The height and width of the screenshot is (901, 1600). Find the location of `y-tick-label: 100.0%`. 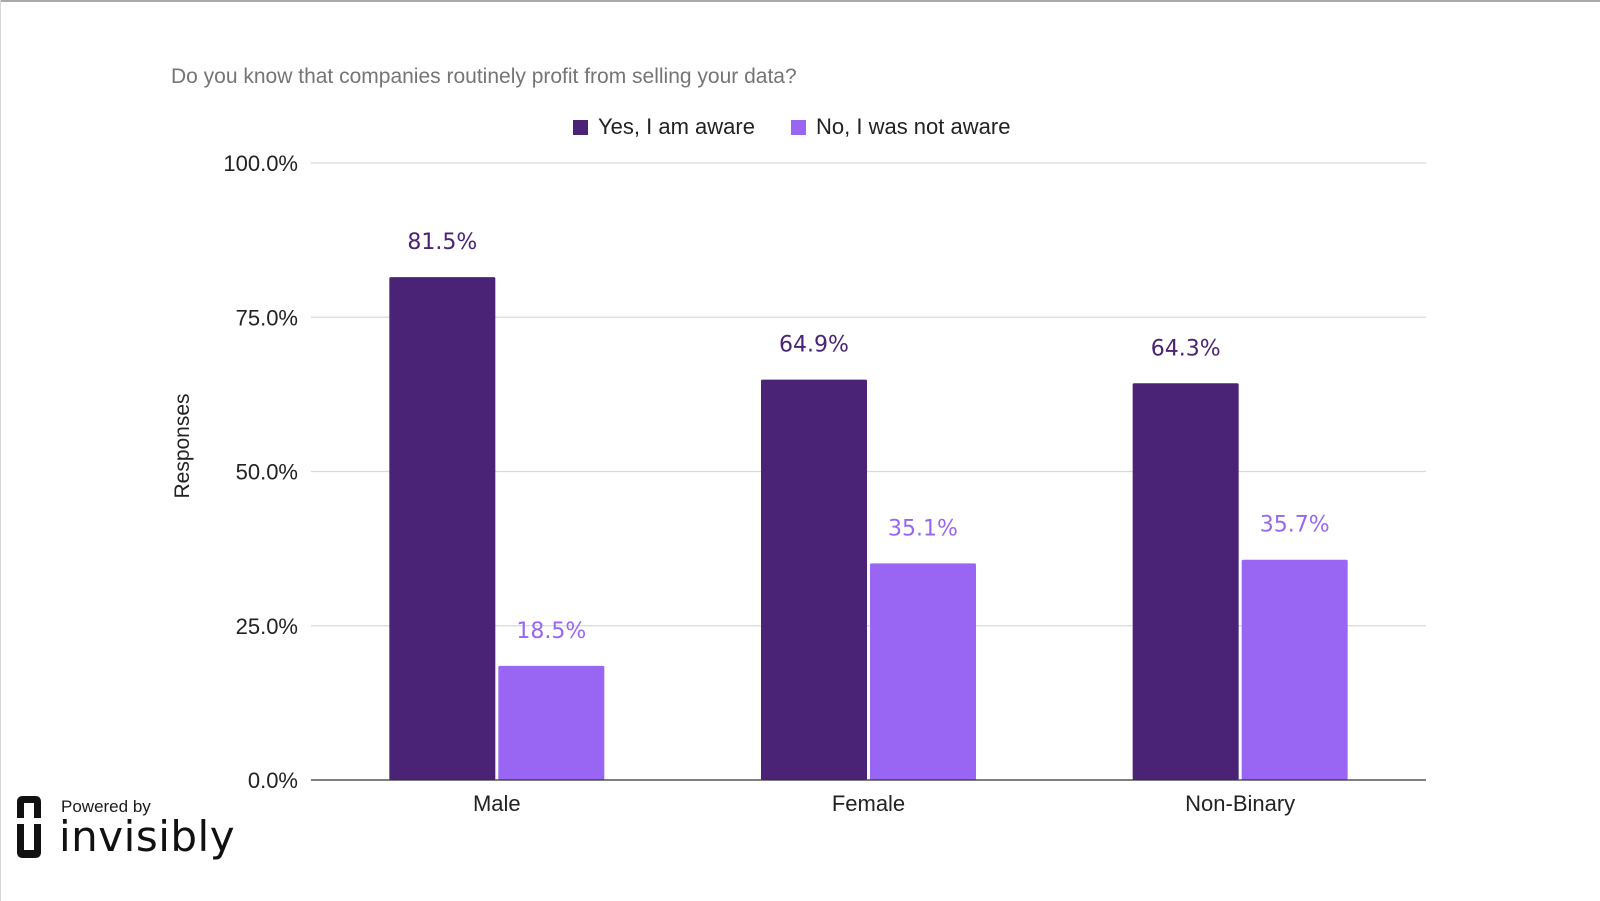

y-tick-label: 100.0% is located at coordinates (260, 163).